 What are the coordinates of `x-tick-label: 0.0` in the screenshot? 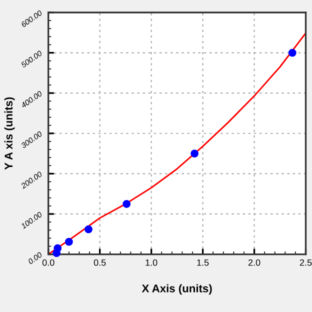 It's located at (48, 262).